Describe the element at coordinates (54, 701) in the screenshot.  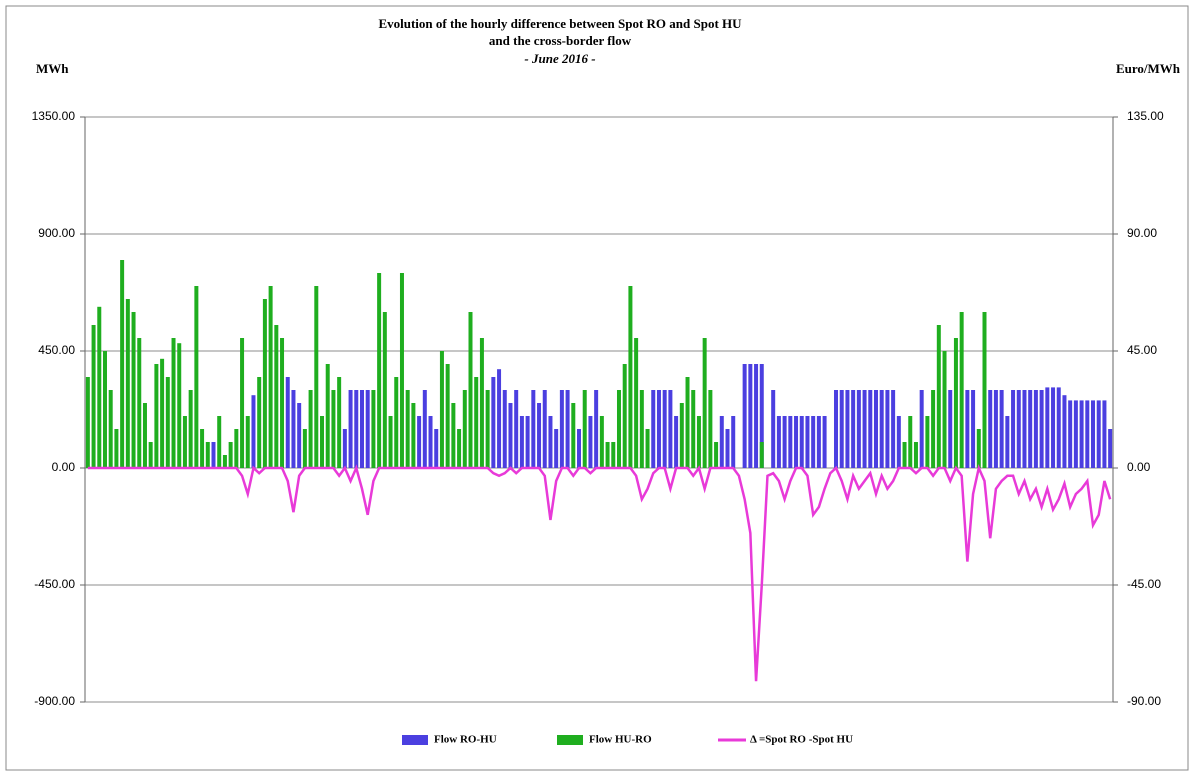
I see `y-tick-label: -900.00` at that location.